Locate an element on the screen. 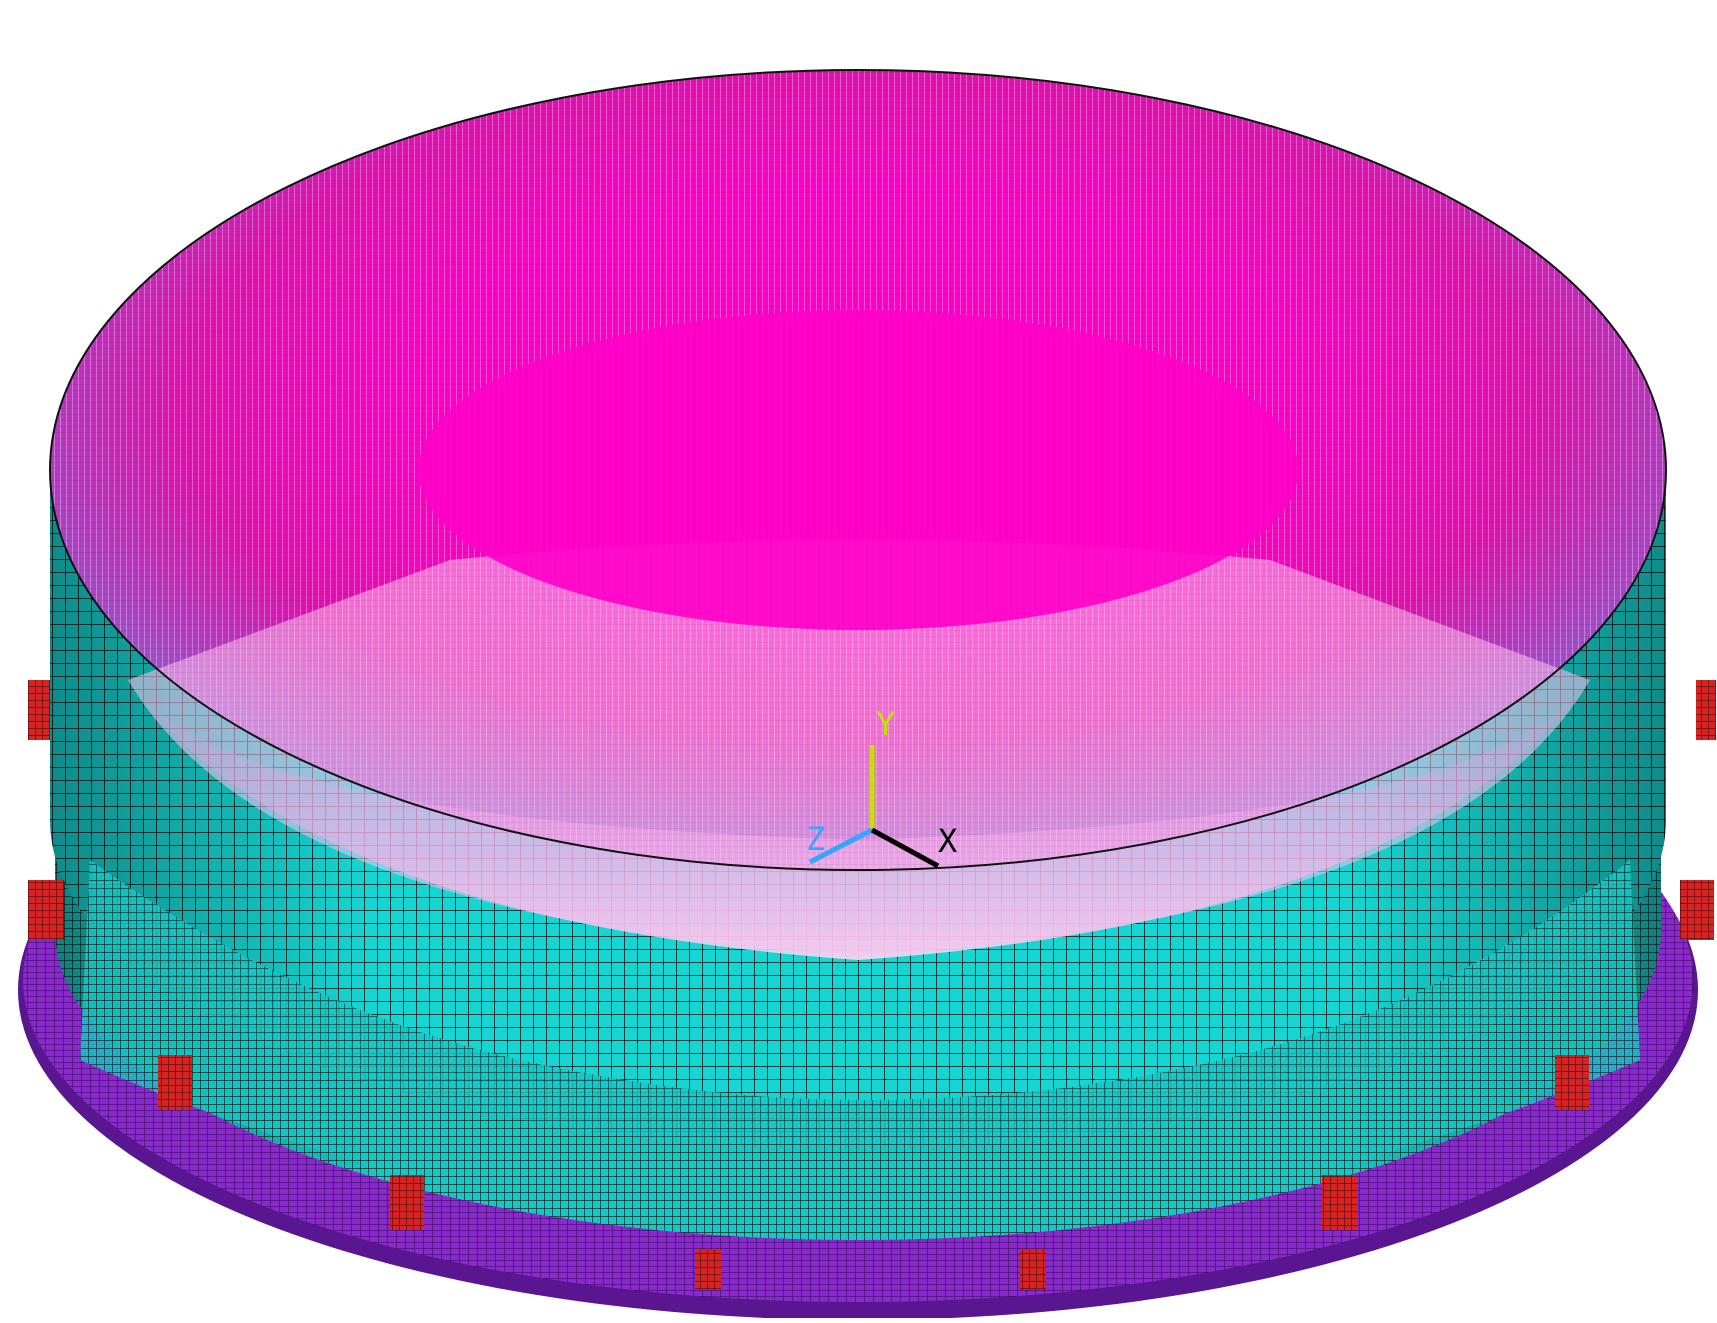 The image size is (1717, 1323). coordinate-triad: Y Z X is located at coordinates (881, 787).